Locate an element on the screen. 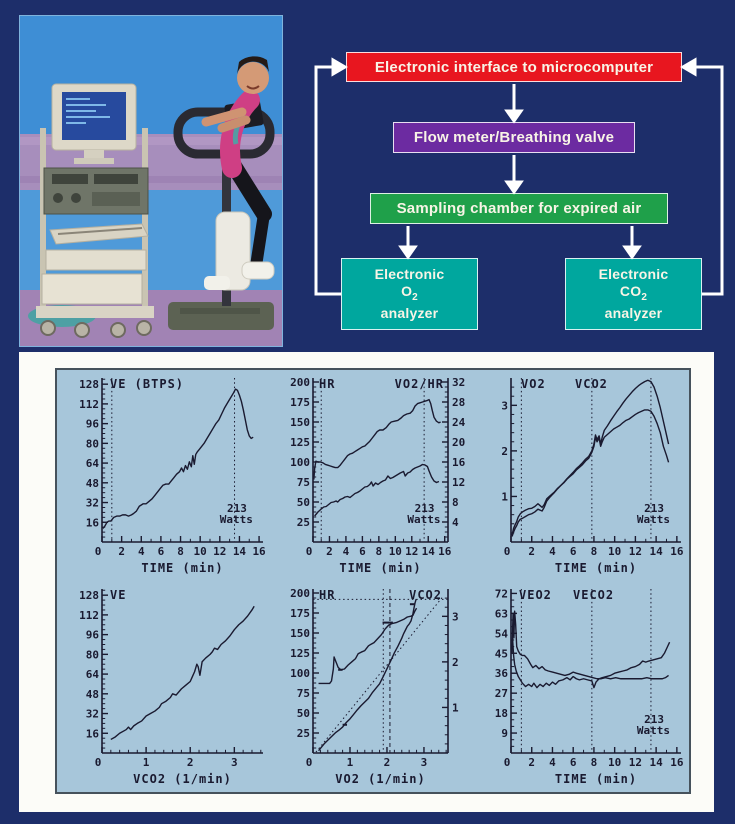  svg-text: 18 is located at coordinates (501, 713).